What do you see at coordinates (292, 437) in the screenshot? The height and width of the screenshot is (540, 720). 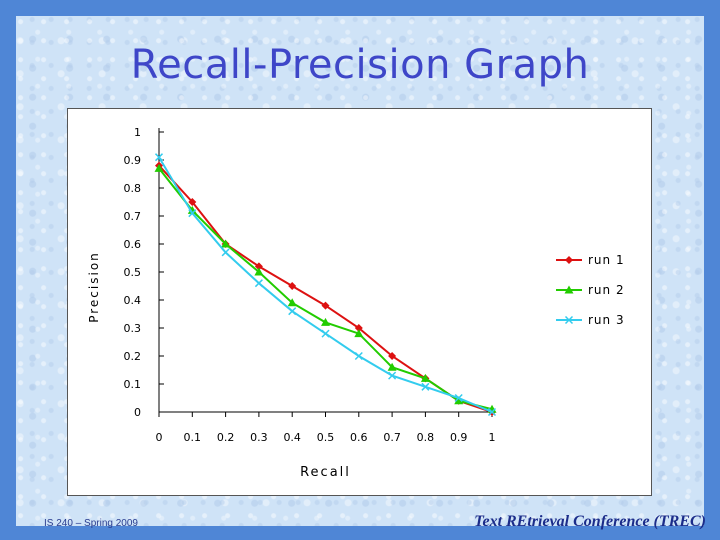 I see `x-tick-label: 0.4` at bounding box center [292, 437].